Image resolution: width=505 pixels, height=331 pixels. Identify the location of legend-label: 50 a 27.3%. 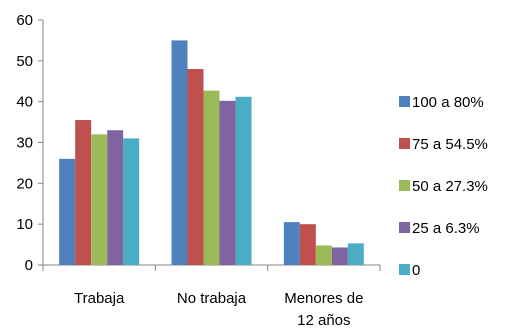
(450, 186).